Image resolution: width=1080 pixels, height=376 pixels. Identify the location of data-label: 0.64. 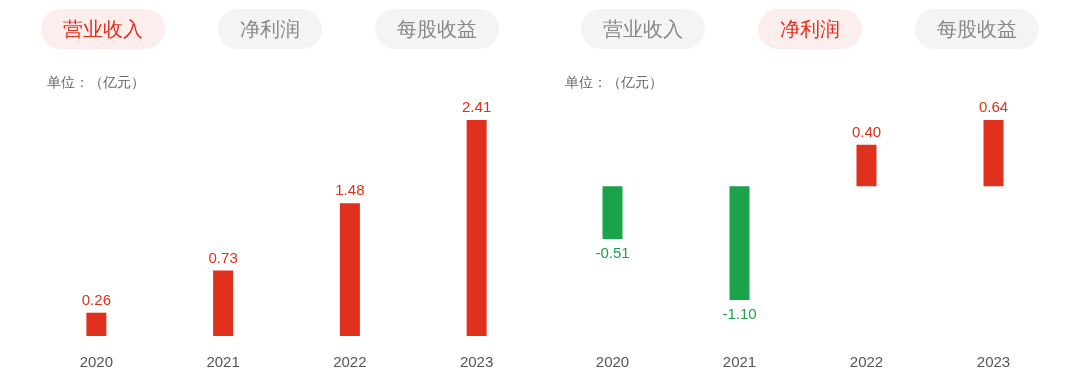
(993, 106).